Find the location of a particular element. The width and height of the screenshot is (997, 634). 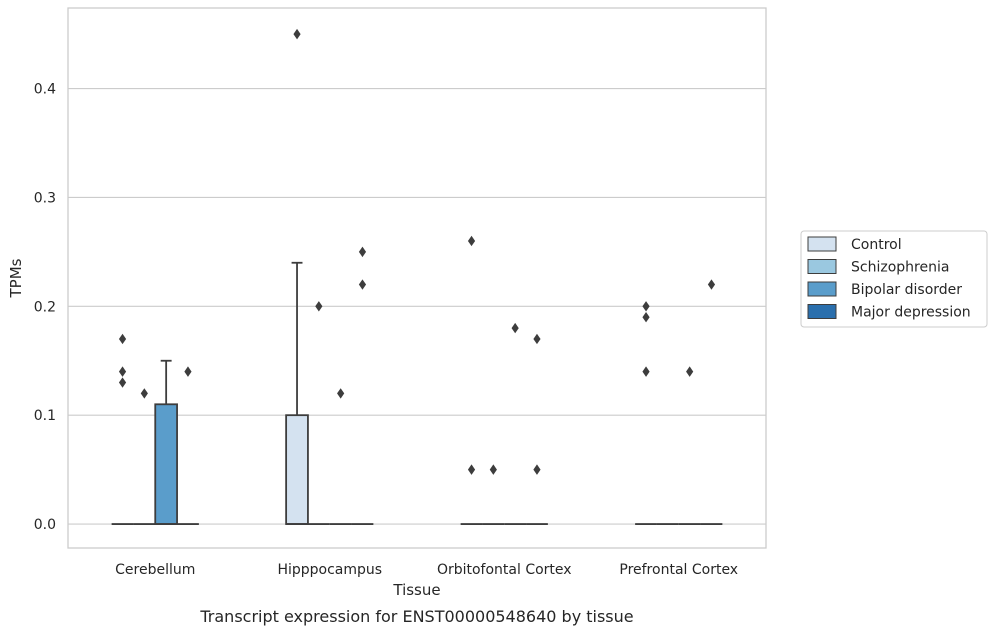

y-tick-label: 0.0 is located at coordinates (45, 525).